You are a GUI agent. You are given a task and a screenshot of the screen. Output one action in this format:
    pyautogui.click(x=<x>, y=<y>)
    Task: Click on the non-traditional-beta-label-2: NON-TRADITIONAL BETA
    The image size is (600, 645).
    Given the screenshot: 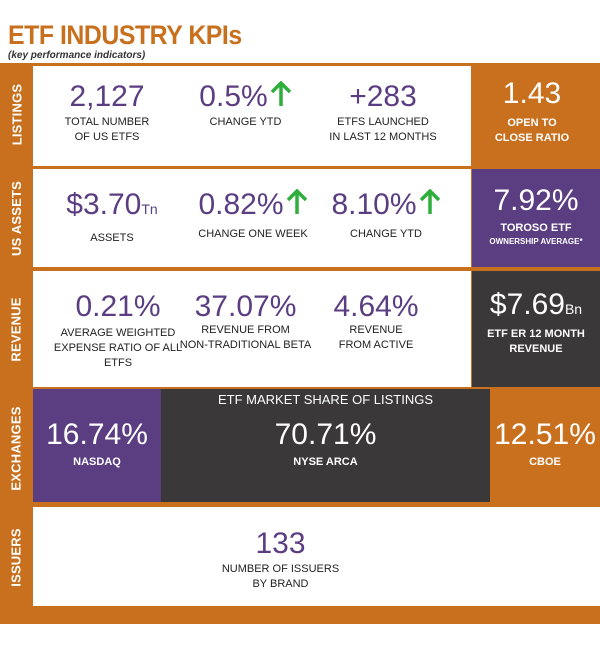 What is the action you would take?
    pyautogui.click(x=245, y=345)
    